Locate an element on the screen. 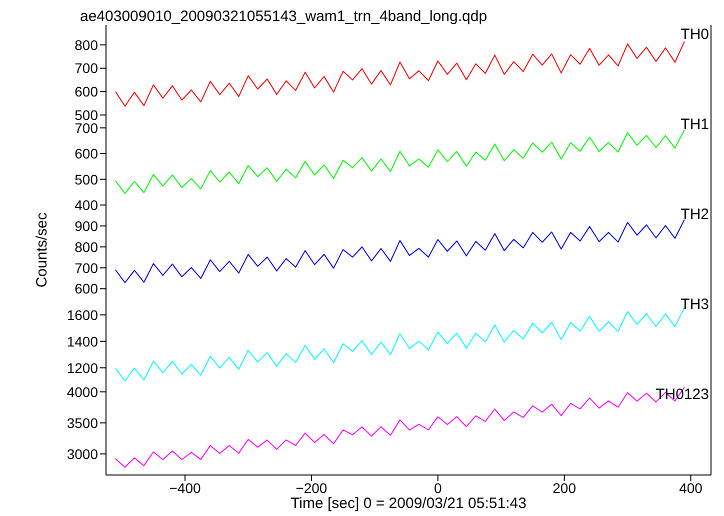  chart-title: ae403009010_20090321055143_wam1_trn_4band_long.qdp is located at coordinates (284, 16).